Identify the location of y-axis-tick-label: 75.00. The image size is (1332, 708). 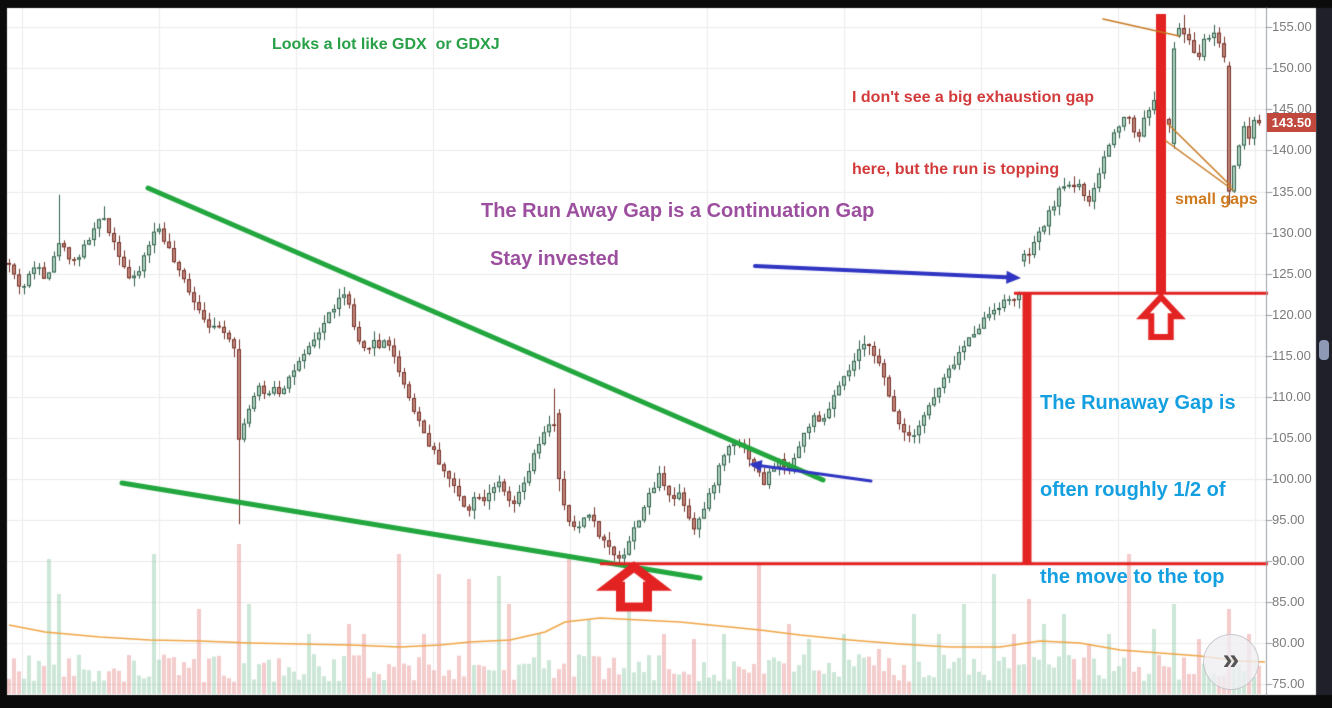
(1288, 684).